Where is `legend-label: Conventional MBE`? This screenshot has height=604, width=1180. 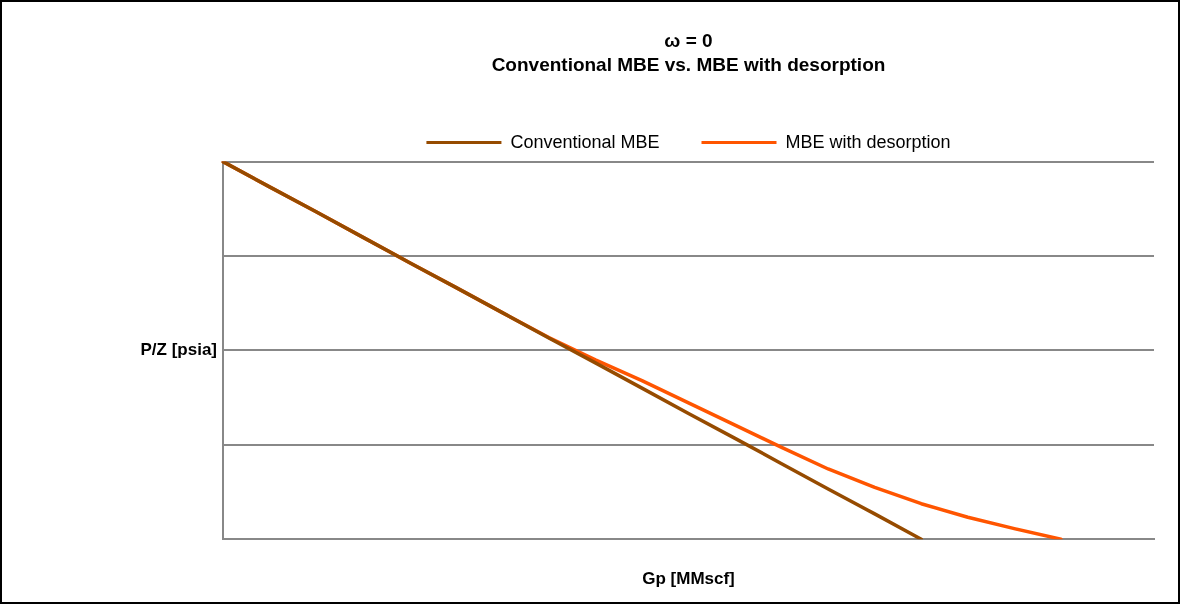 legend-label: Conventional MBE is located at coordinates (585, 141).